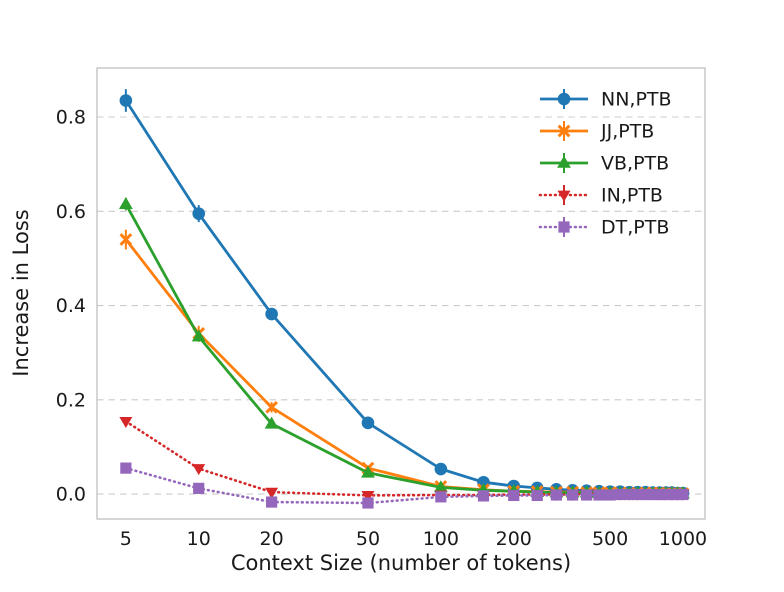 The image size is (784, 592). What do you see at coordinates (610, 539) in the screenshot?
I see `x-tick-label: 500` at bounding box center [610, 539].